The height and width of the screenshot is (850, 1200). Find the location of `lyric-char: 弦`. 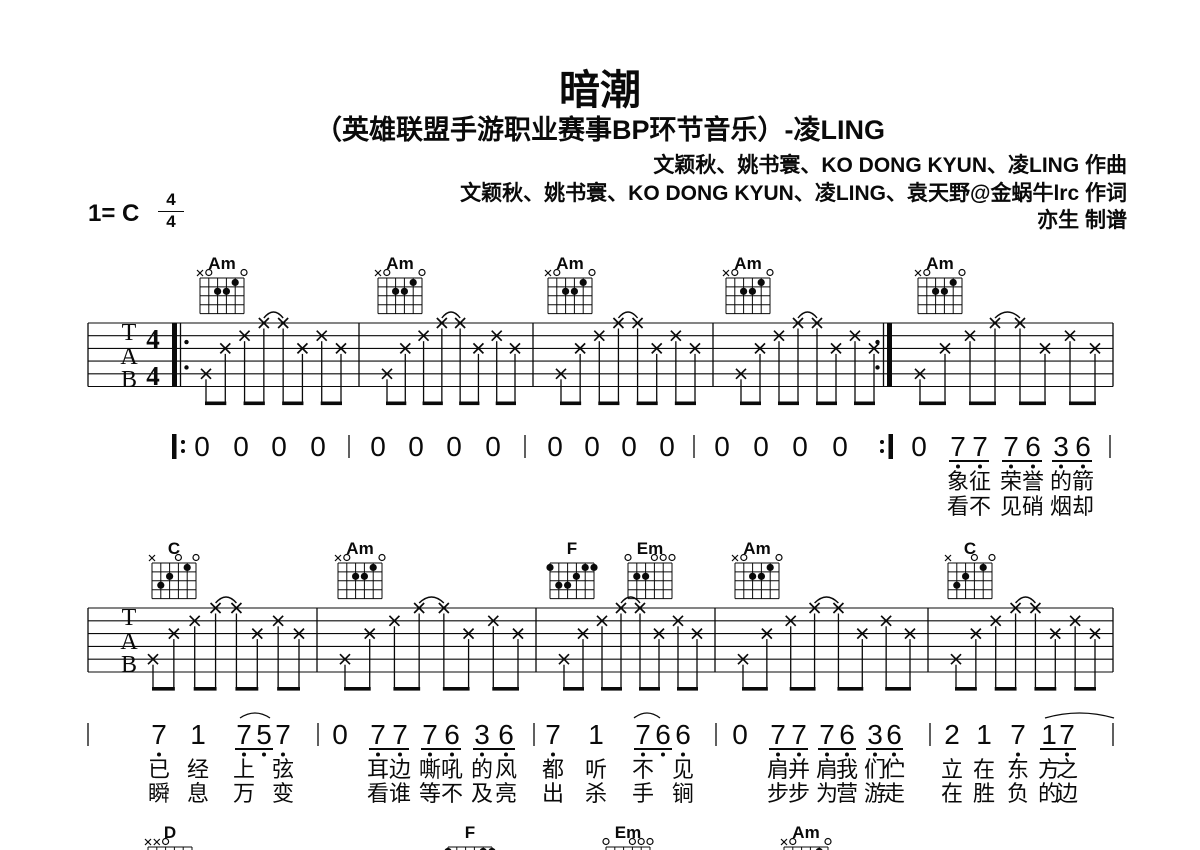

lyric-char: 弦 is located at coordinates (283, 769).